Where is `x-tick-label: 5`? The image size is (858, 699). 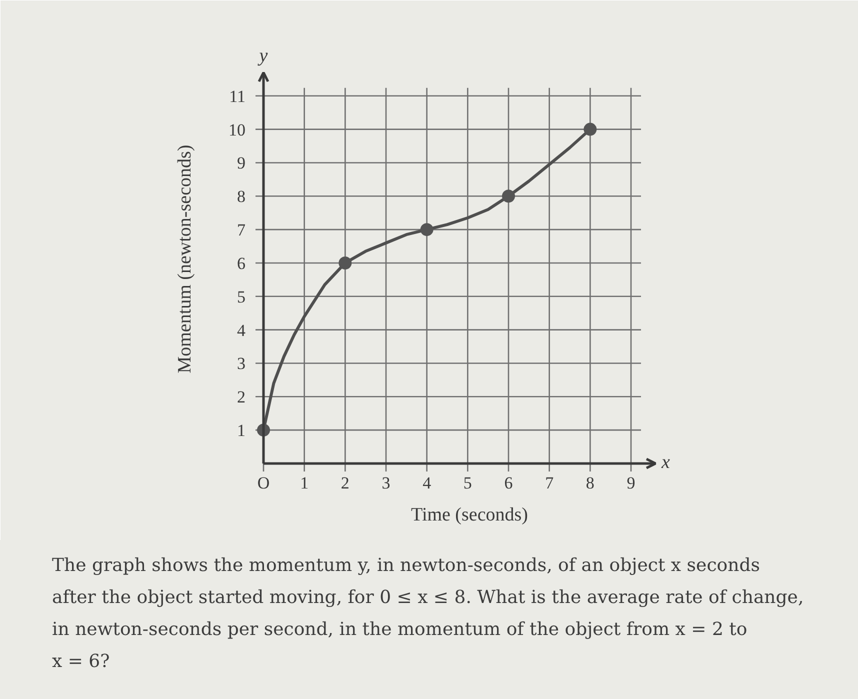 x-tick-label: 5 is located at coordinates (467, 483).